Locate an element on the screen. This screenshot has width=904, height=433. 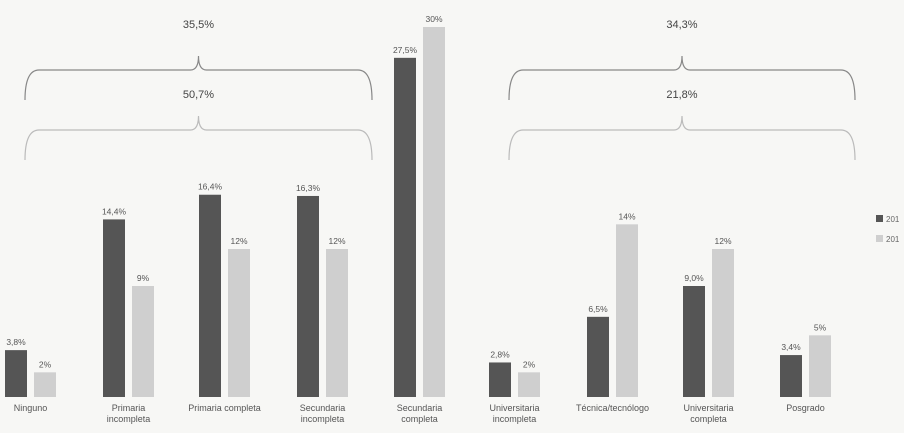
value-label-series1-8: 3,4% is located at coordinates (791, 347).